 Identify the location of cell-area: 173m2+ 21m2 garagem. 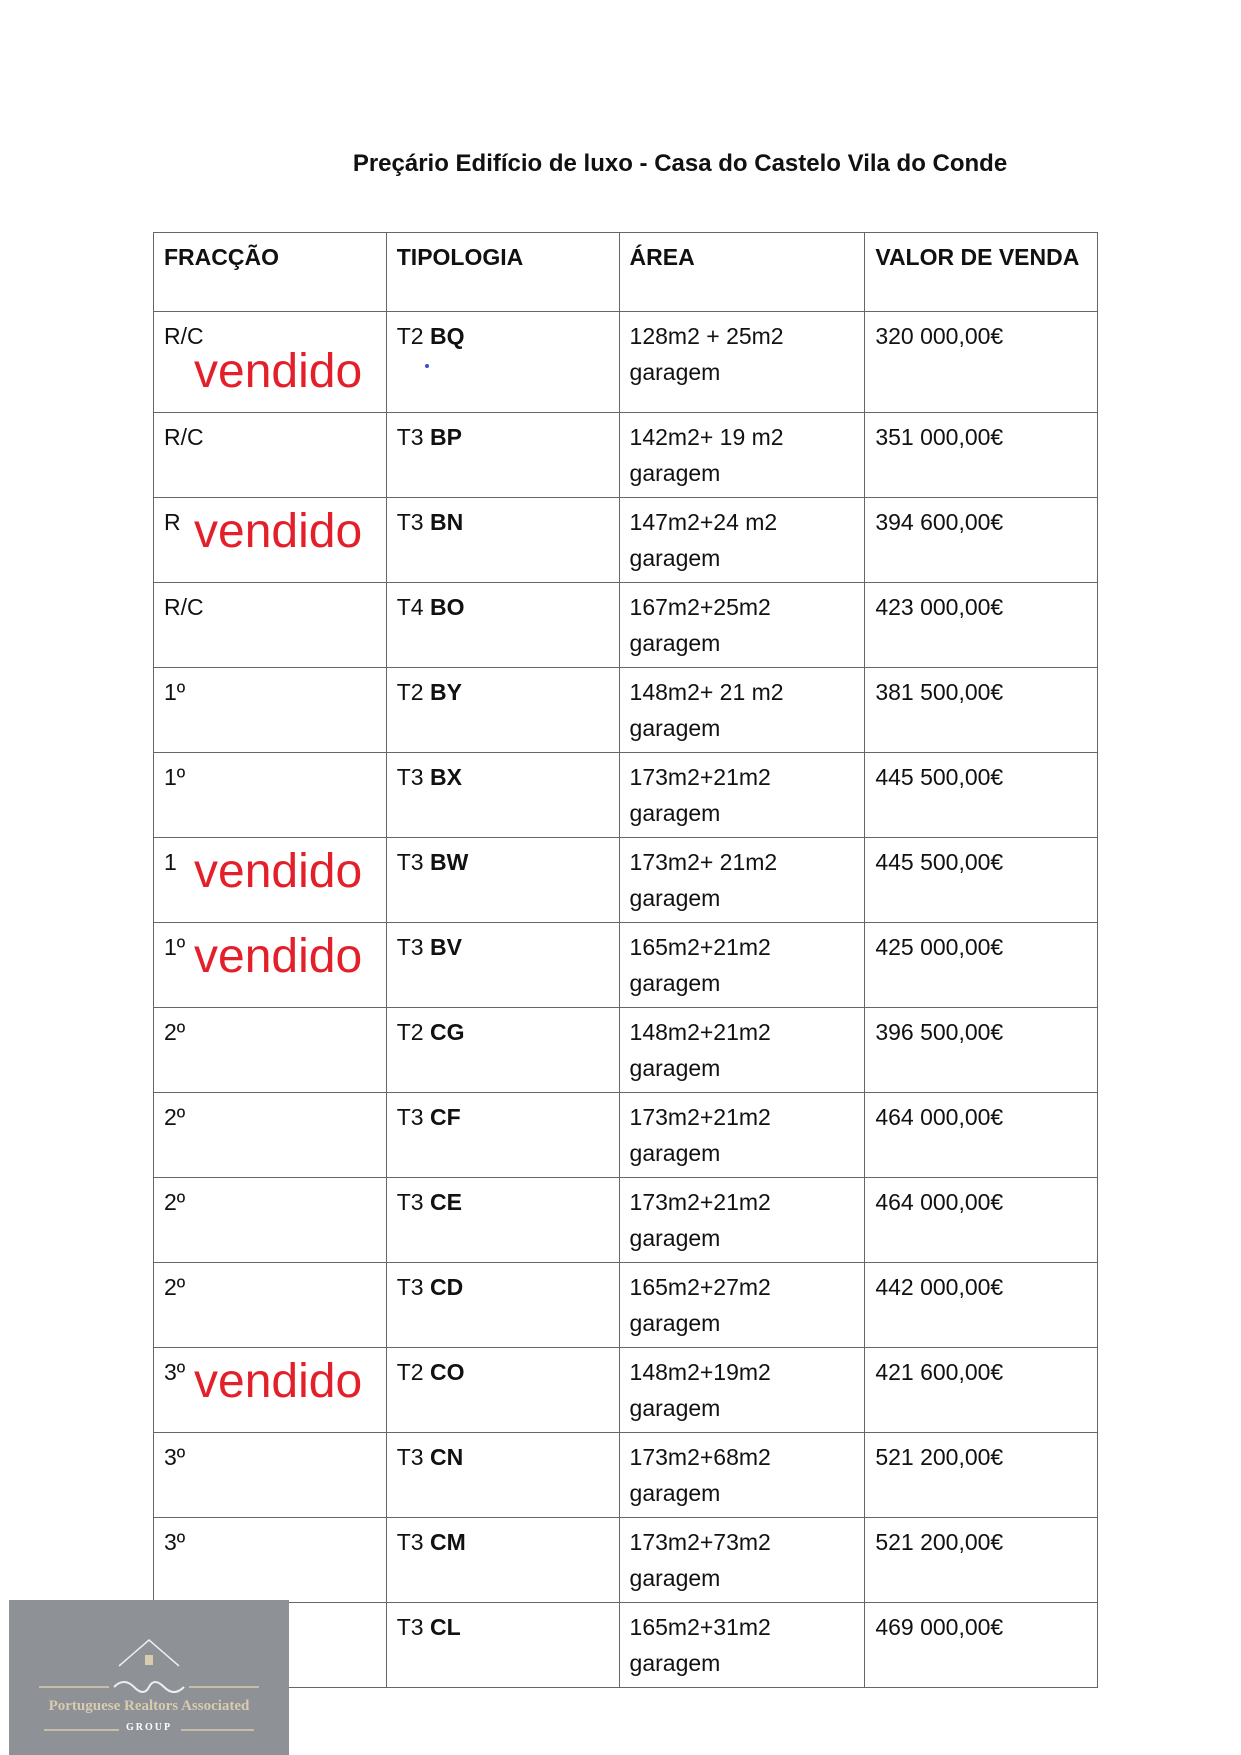
(742, 880).